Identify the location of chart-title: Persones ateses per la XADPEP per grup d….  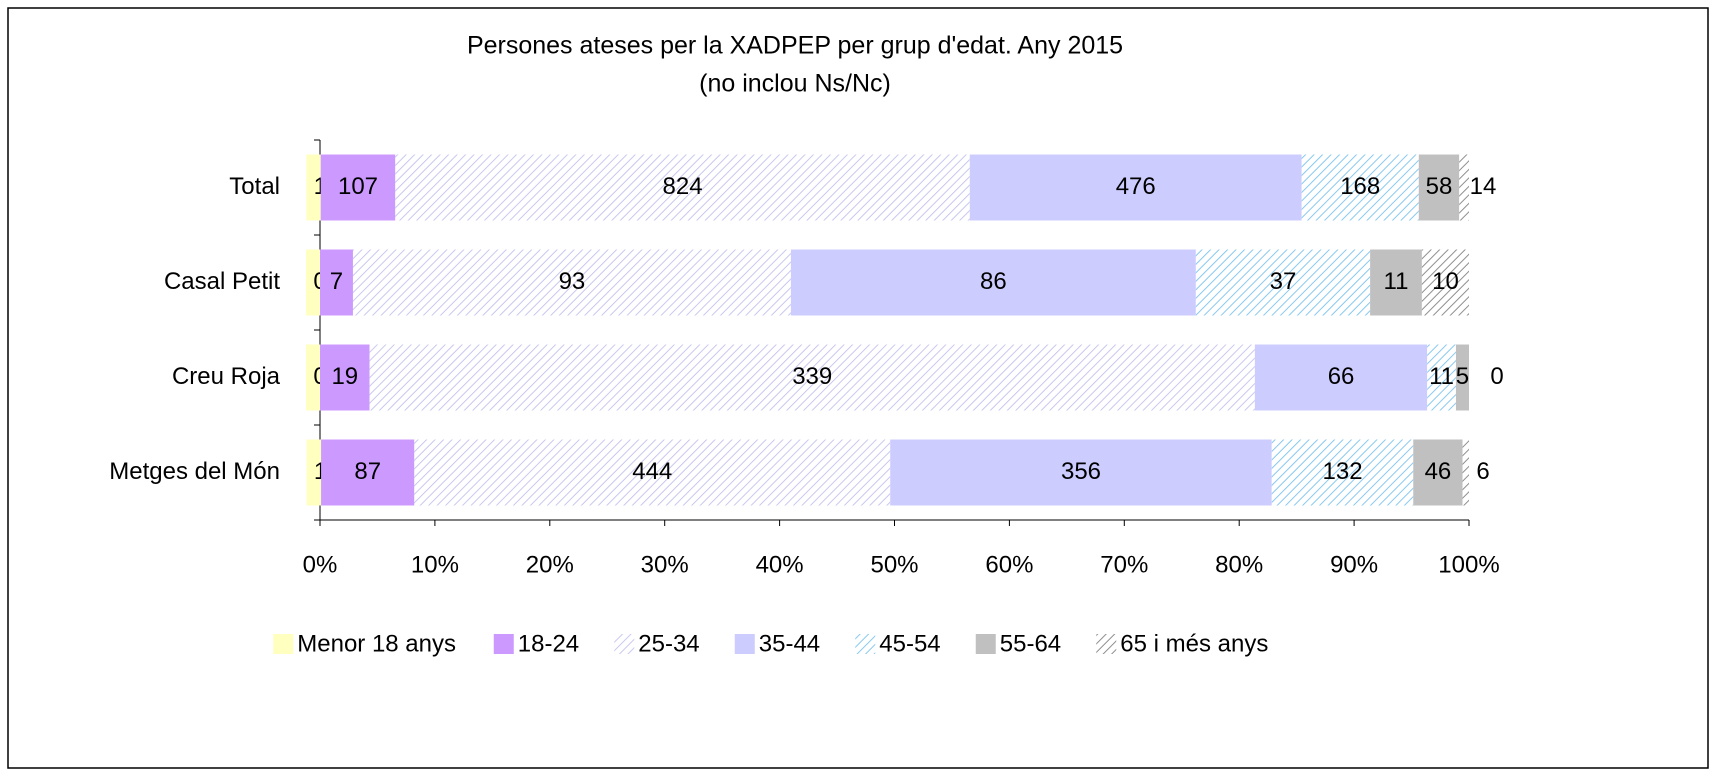
(795, 46).